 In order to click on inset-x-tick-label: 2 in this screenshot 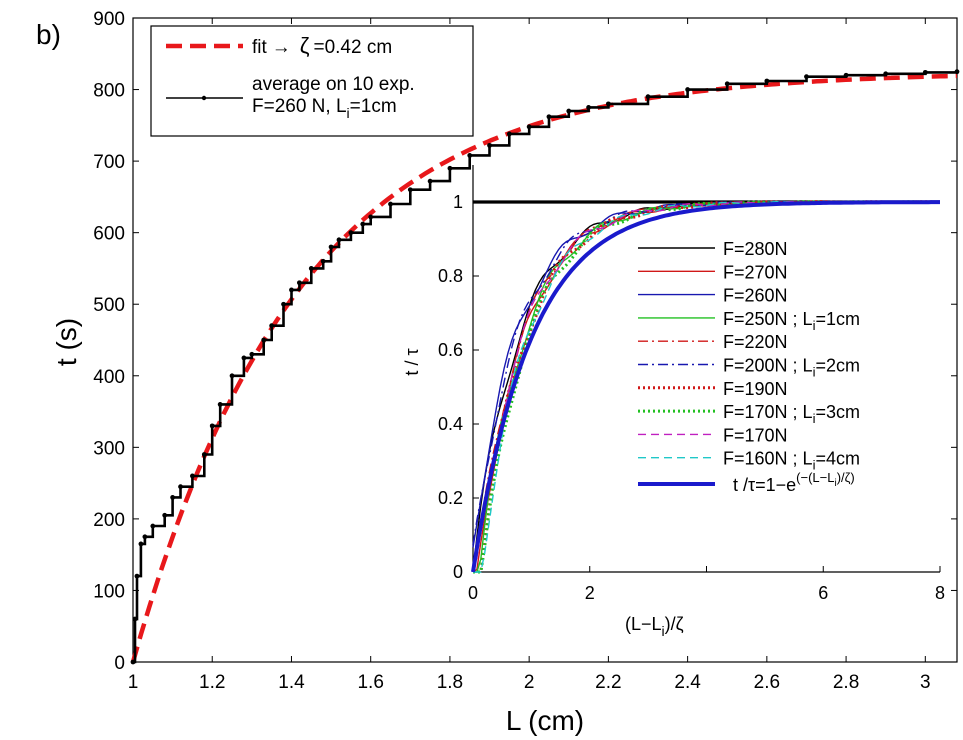, I will do `click(590, 593)`.